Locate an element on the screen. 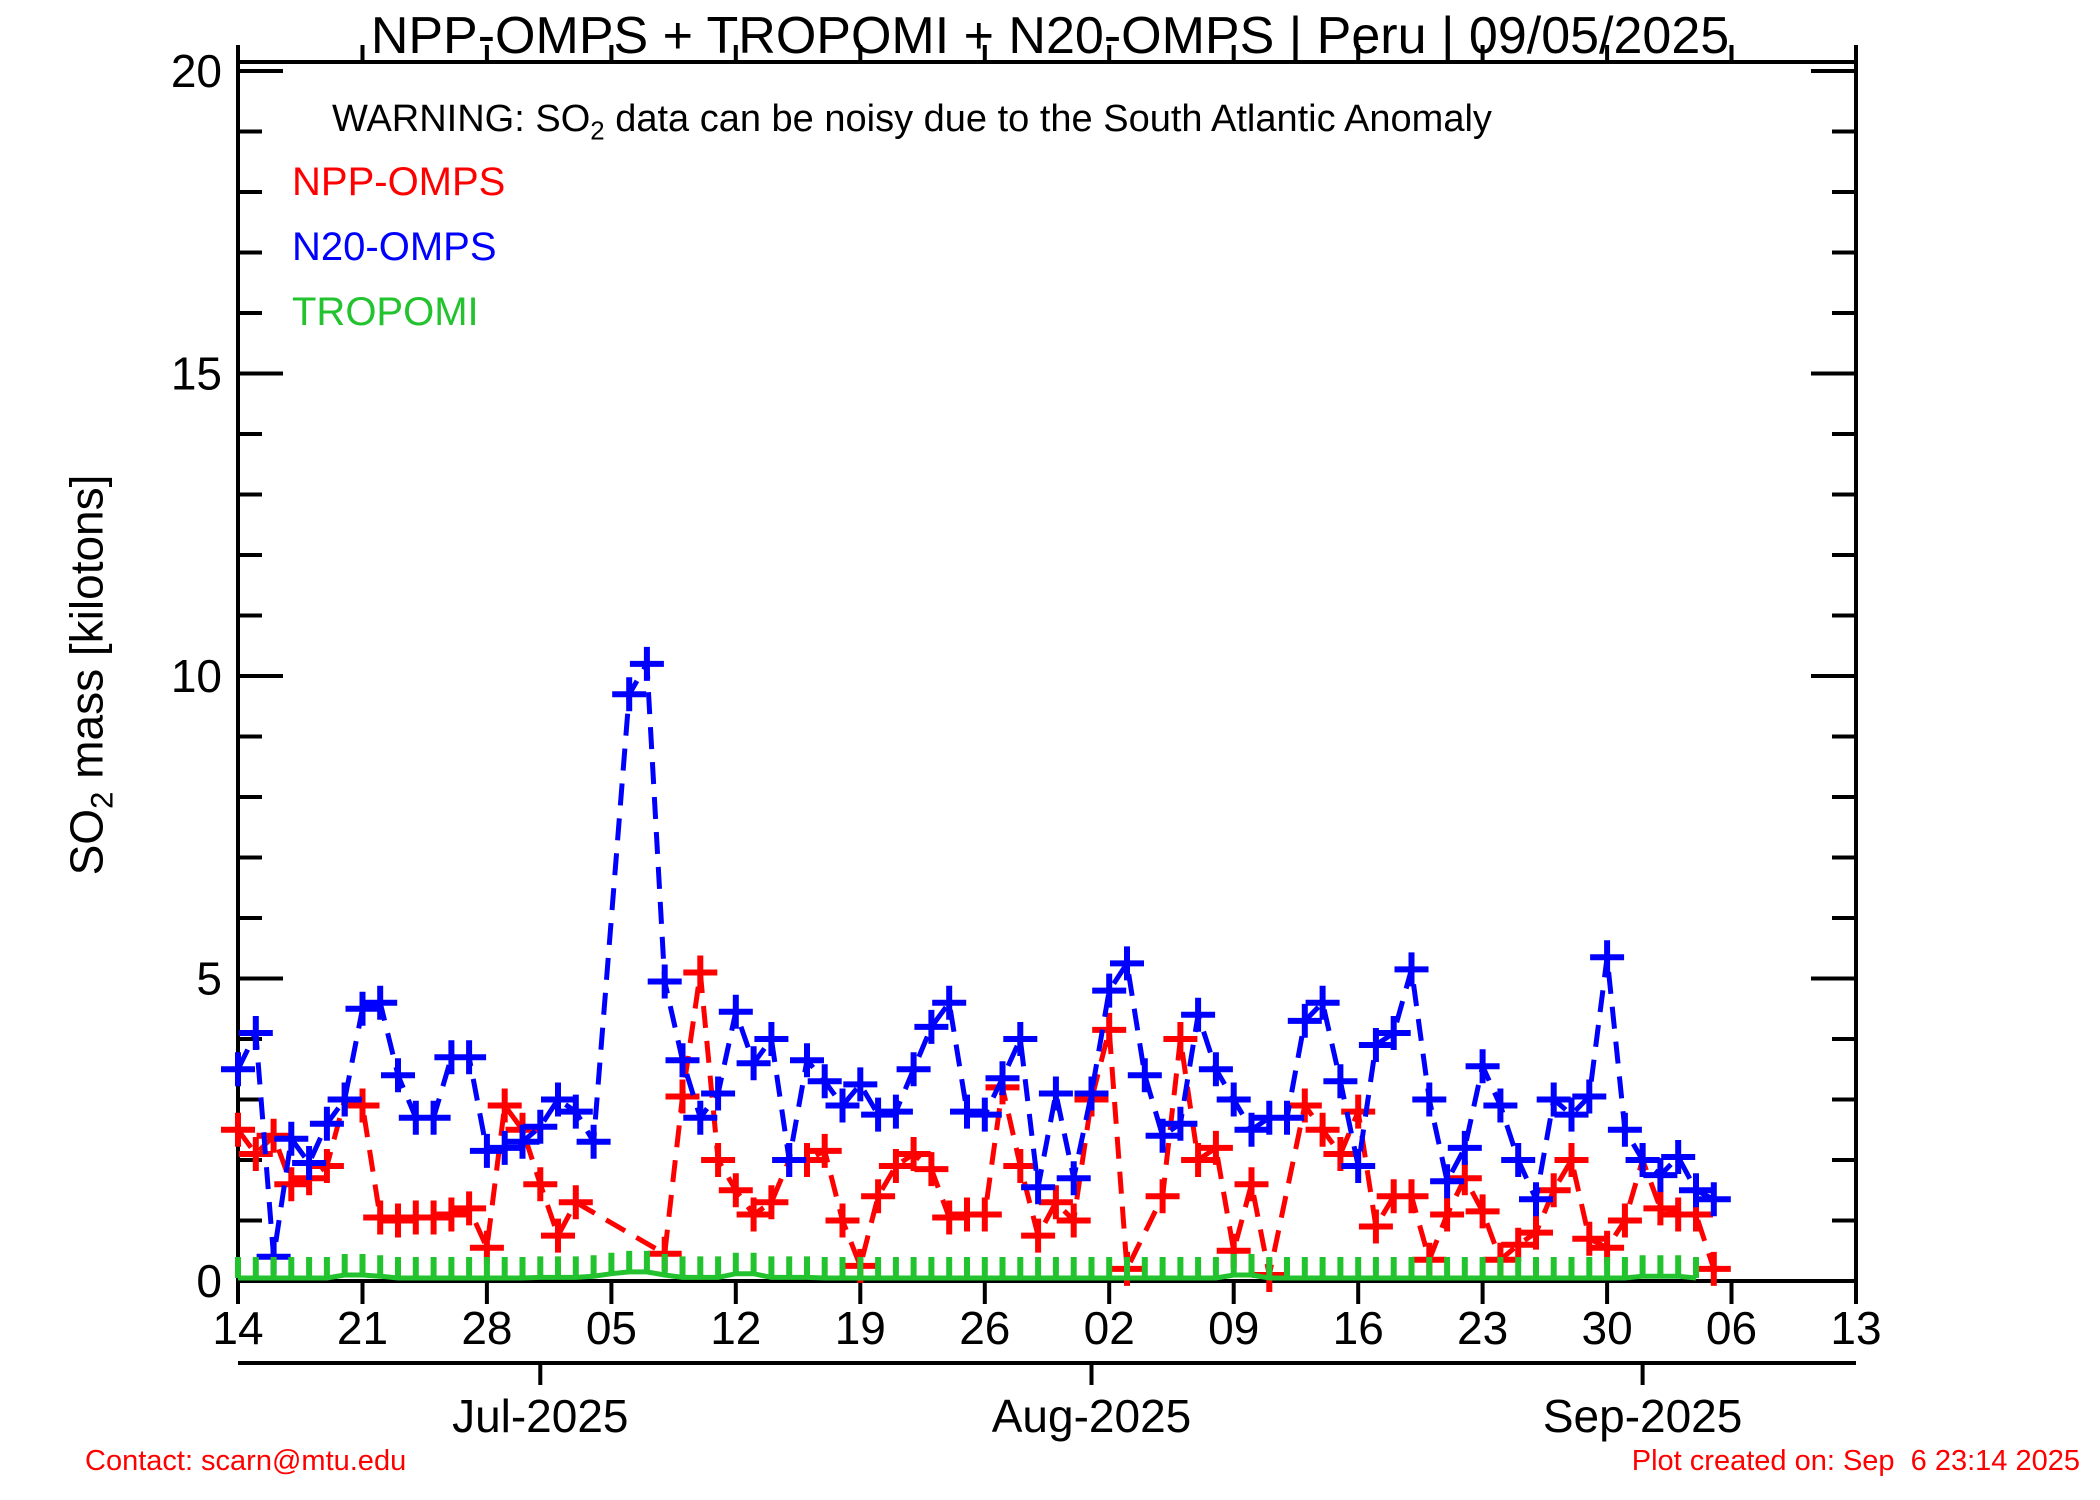 The image size is (2100, 1500). x-tick-label-05: 05 is located at coordinates (611, 1328).